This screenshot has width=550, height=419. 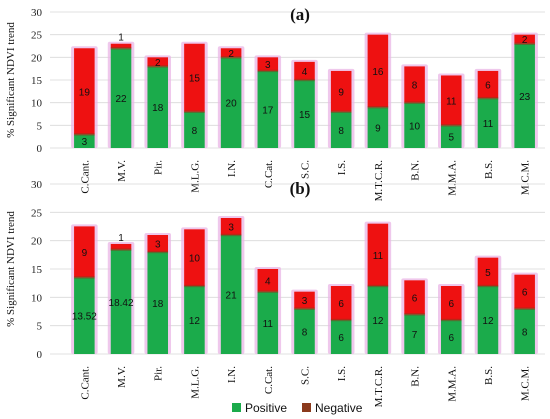 What do you see at coordinates (266, 408) in the screenshot?
I see `legend-label-positive: Positive` at bounding box center [266, 408].